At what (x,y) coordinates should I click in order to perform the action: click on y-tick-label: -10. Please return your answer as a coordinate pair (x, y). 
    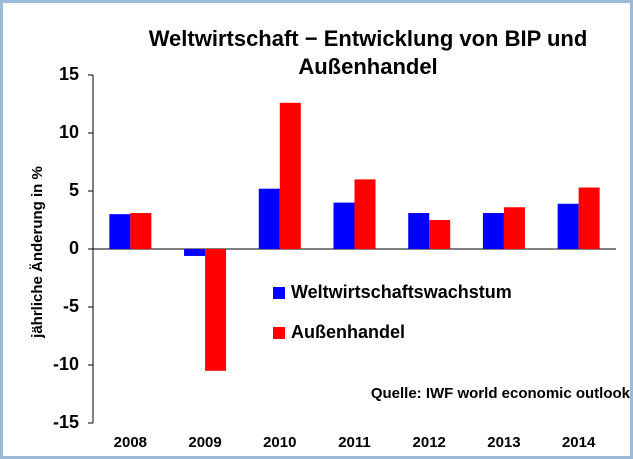
    Looking at the image, I should click on (66, 364).